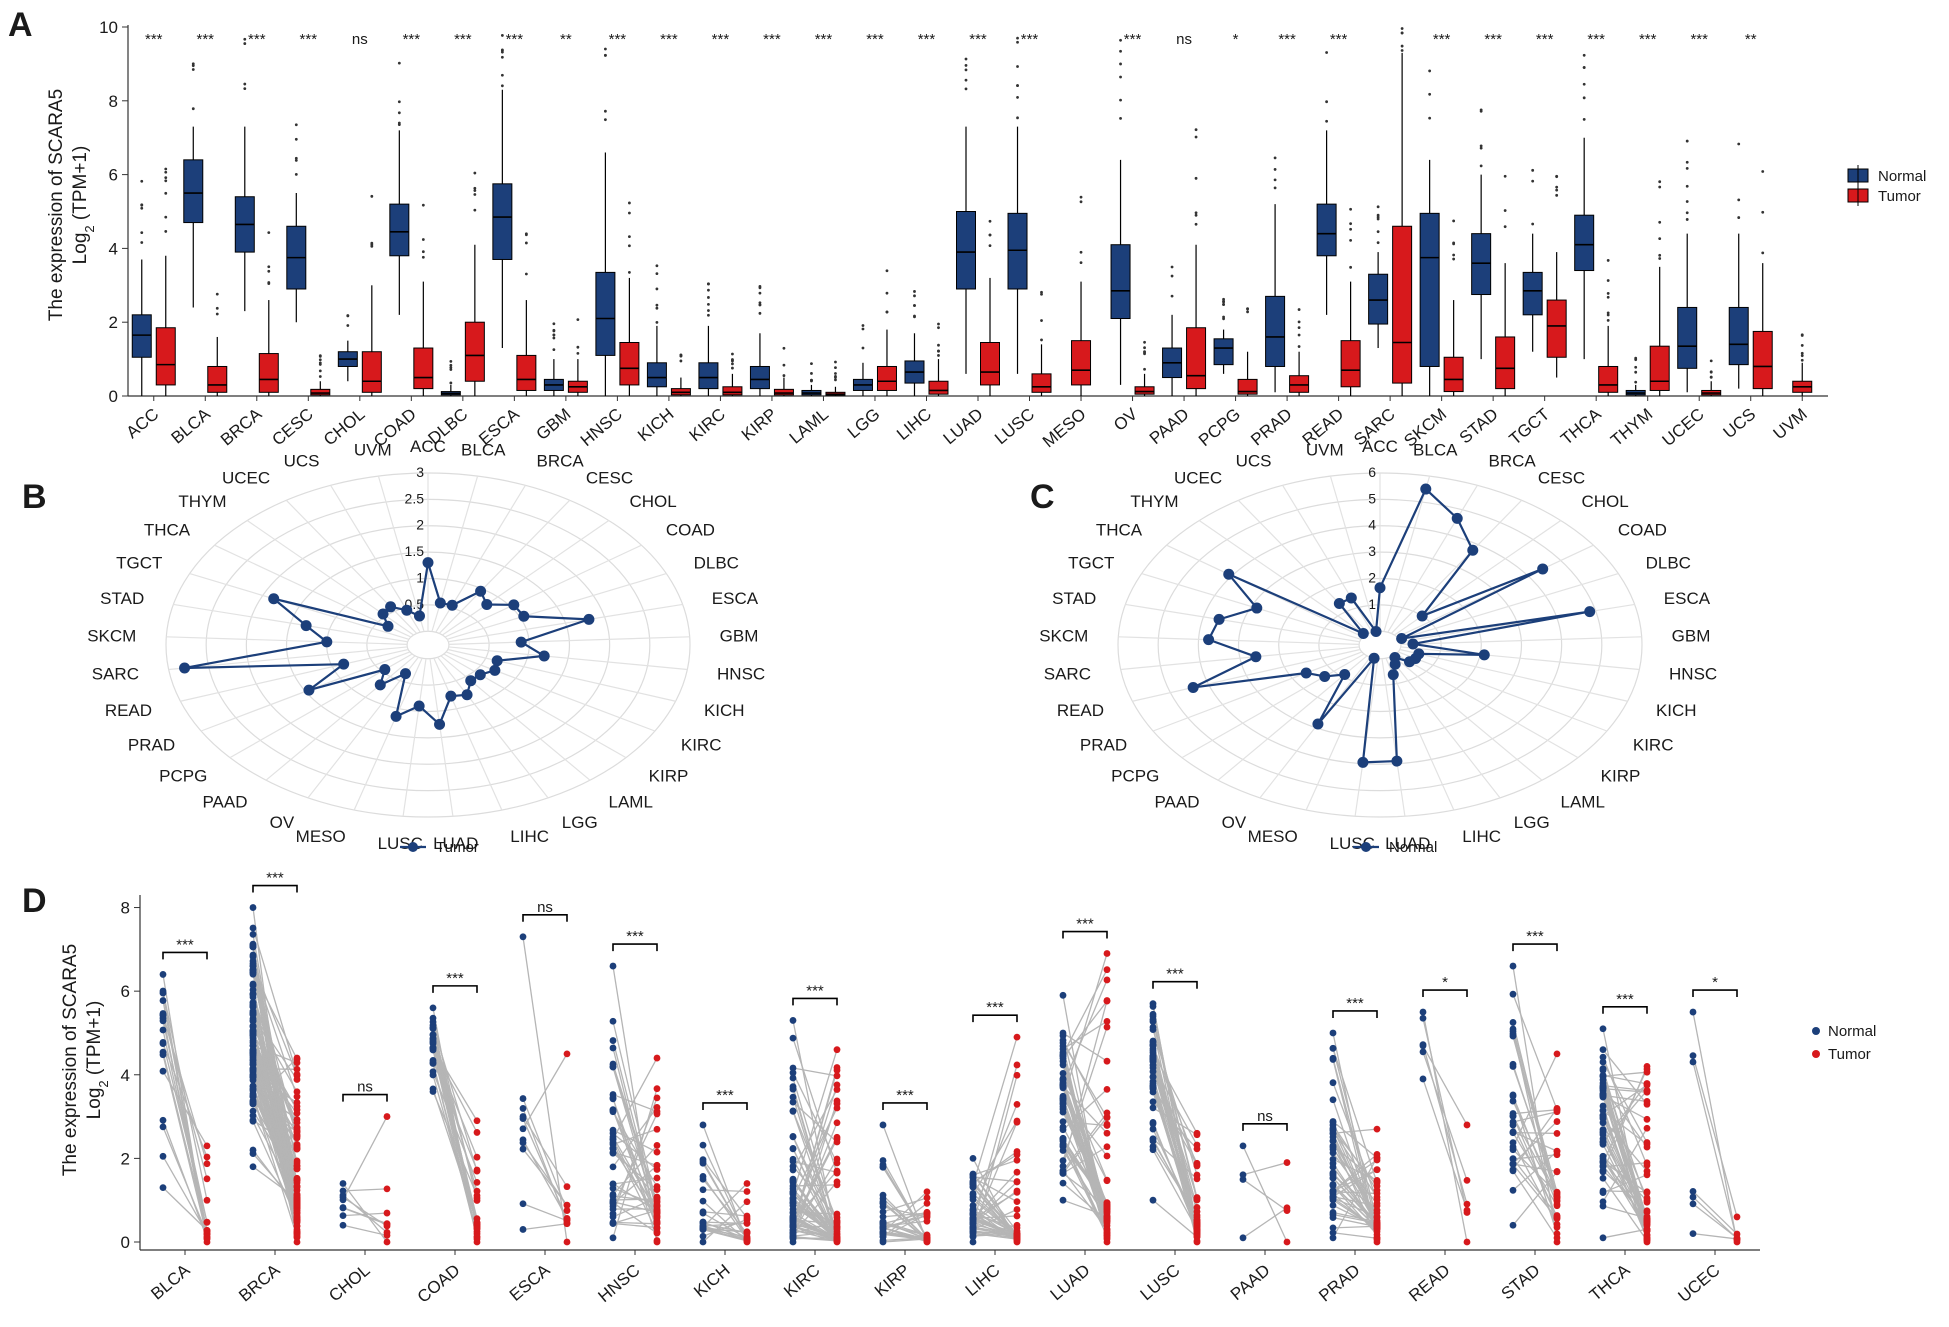  What do you see at coordinates (167, 530) in the screenshot?
I see `panel-b-axis-label: THCA` at bounding box center [167, 530].